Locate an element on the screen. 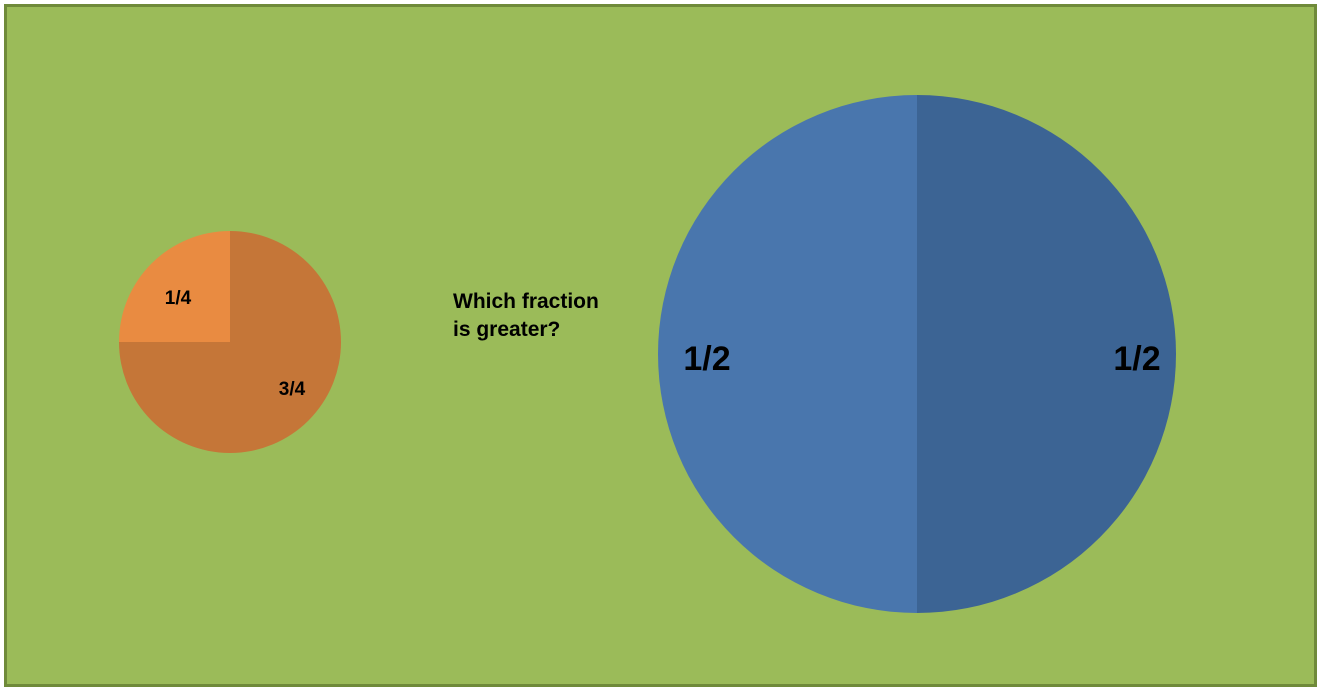 The width and height of the screenshot is (1320, 692). small-pie: 1/4 3/4 is located at coordinates (230, 342).